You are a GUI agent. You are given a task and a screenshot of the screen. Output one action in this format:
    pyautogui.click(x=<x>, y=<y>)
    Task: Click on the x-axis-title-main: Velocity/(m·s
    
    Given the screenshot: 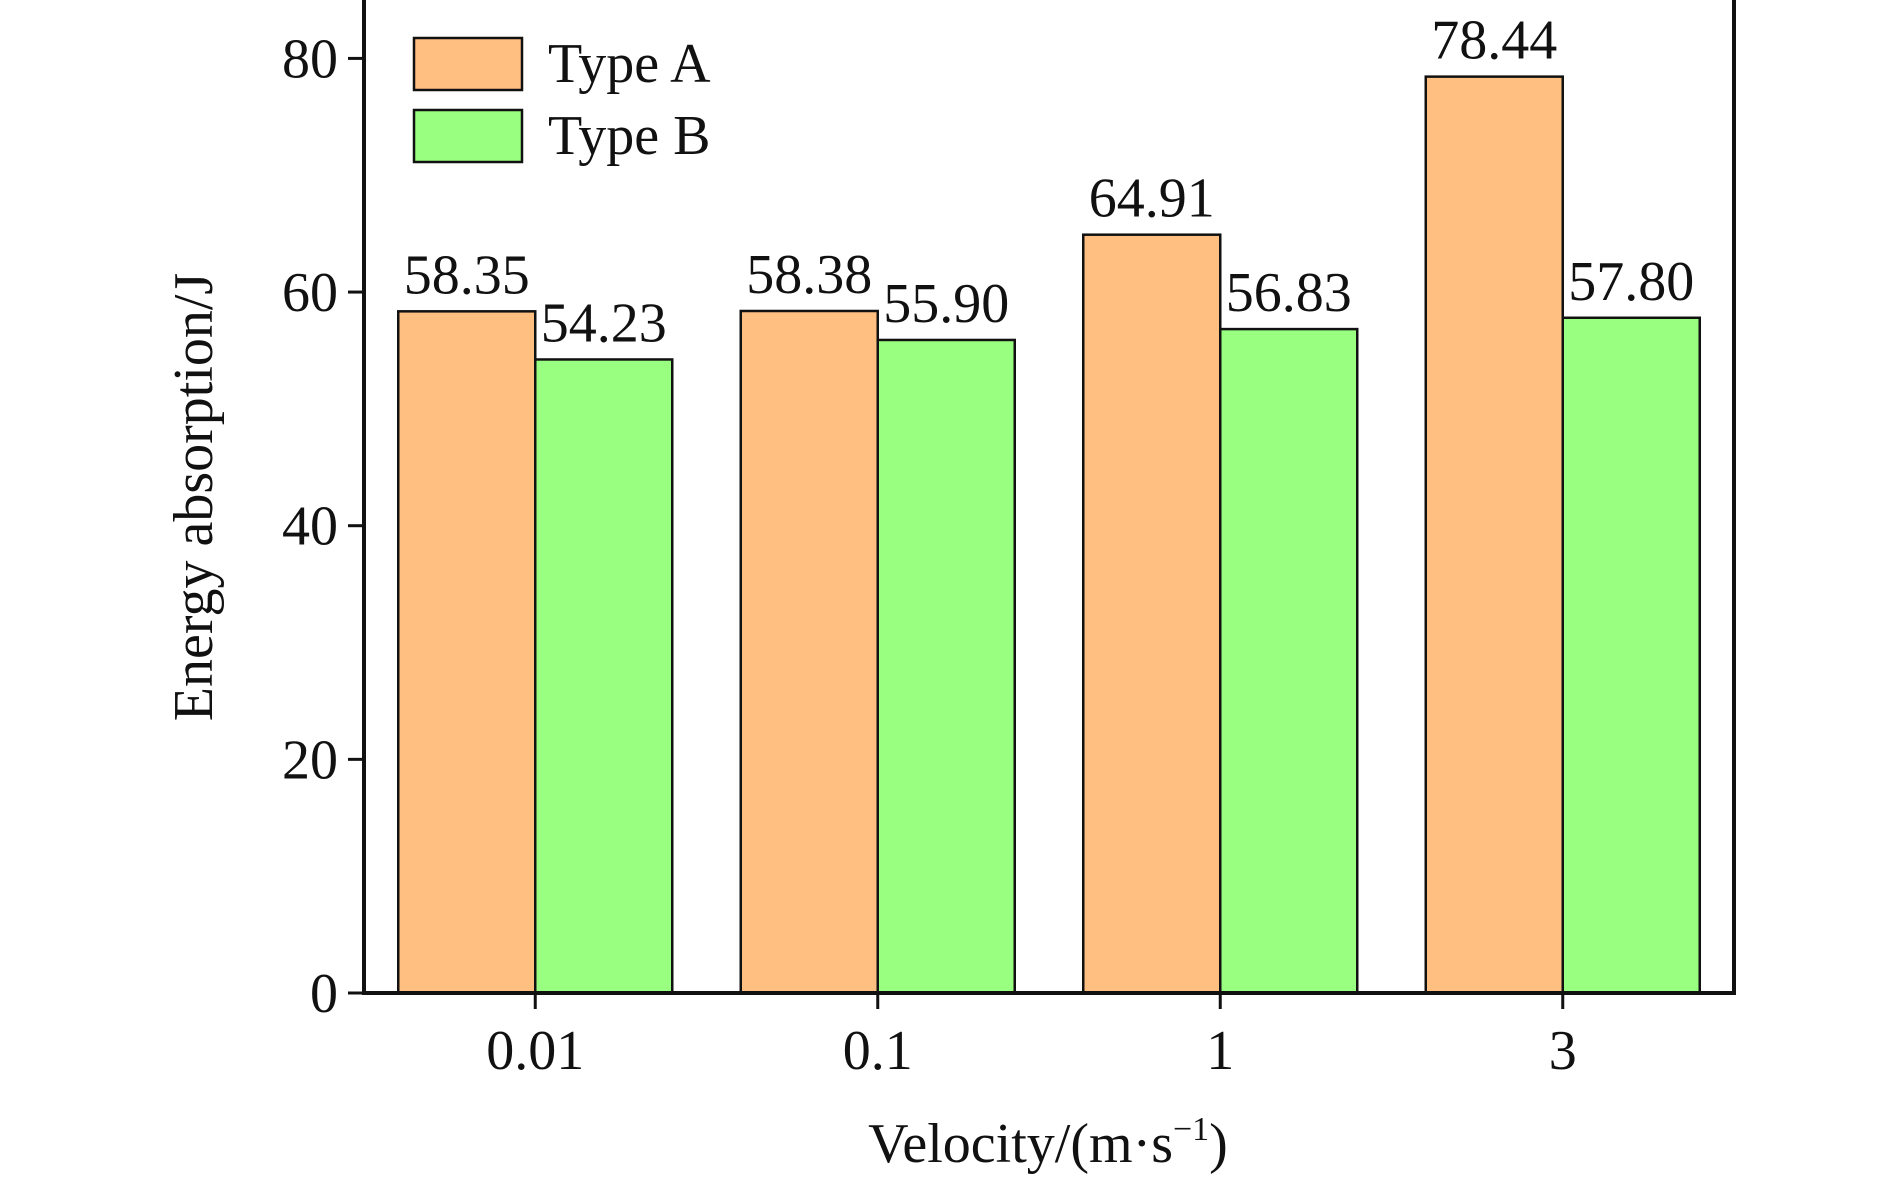 What is the action you would take?
    pyautogui.click(x=1020, y=1144)
    